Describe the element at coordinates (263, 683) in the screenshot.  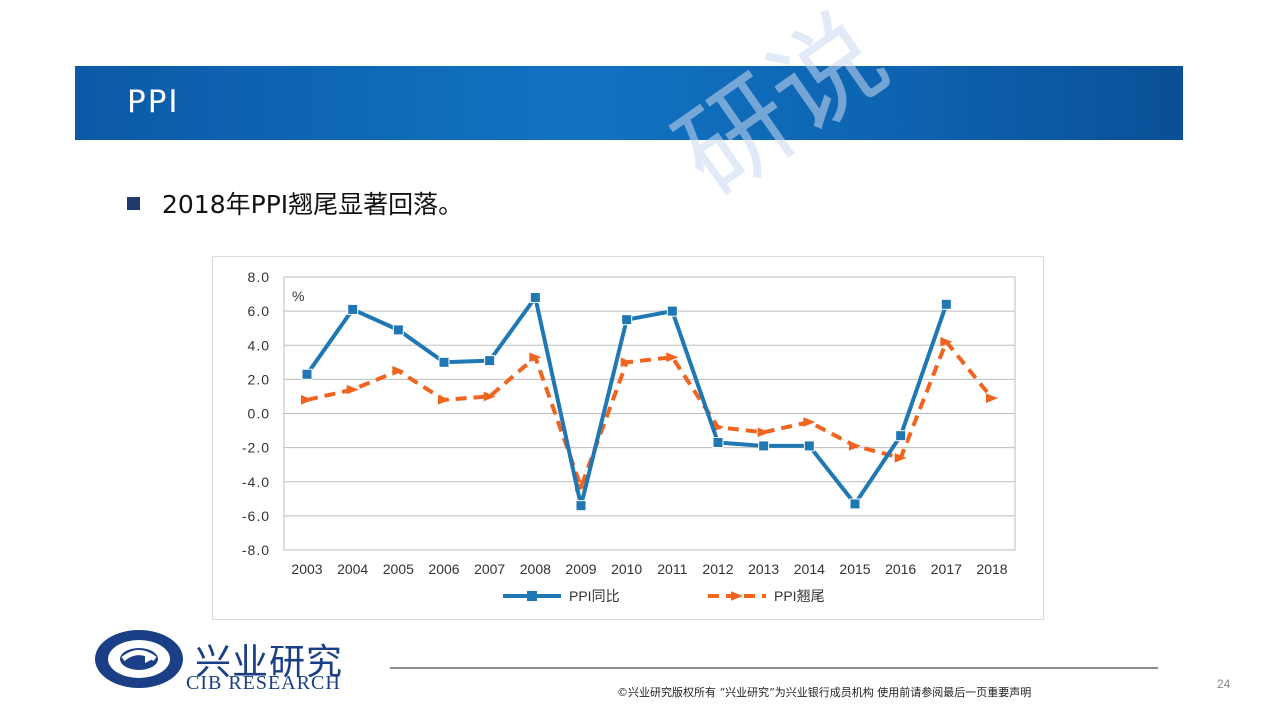
I see `logo-english-text: CIB RESEARCH` at that location.